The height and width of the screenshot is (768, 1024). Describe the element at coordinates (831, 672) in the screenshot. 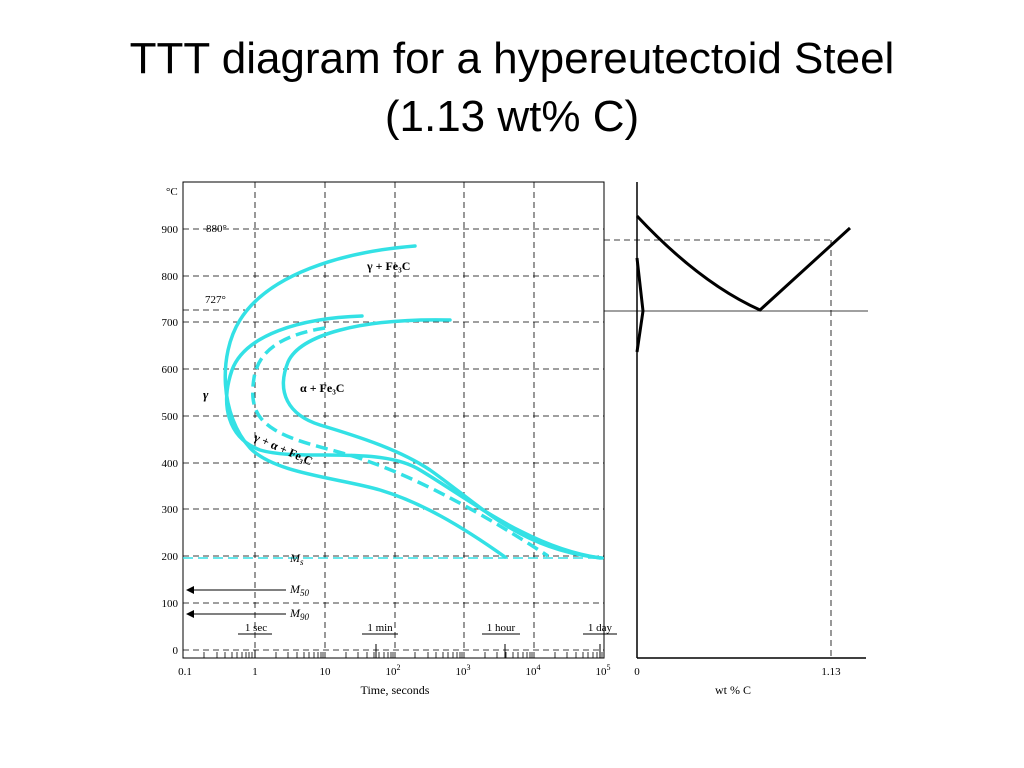

I see `phase-x-tick-113: 1.13` at that location.